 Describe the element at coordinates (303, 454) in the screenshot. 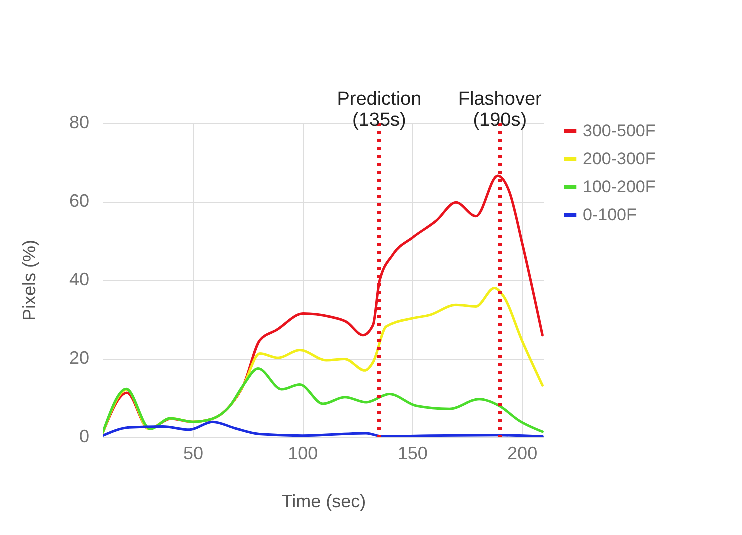

I see `x-tick-label: 100` at that location.